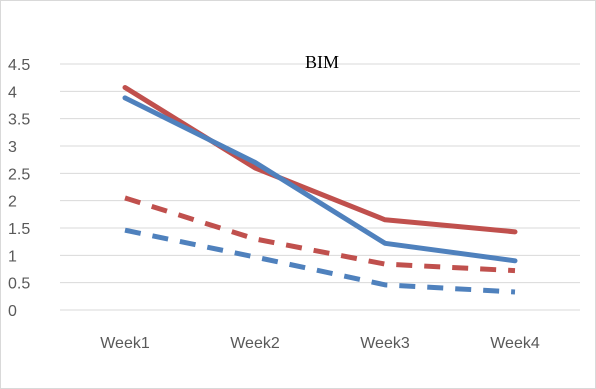 The image size is (596, 389). What do you see at coordinates (12, 147) in the screenshot?
I see `y-tick-label: 3` at bounding box center [12, 147].